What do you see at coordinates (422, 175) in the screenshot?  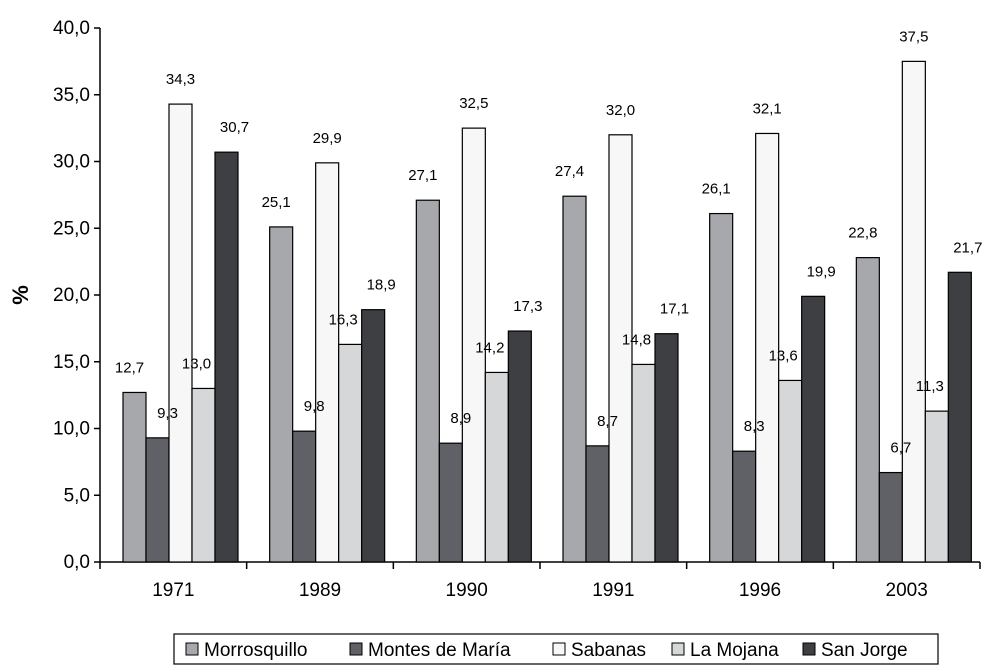 I see `data-label: 27,1` at bounding box center [422, 175].